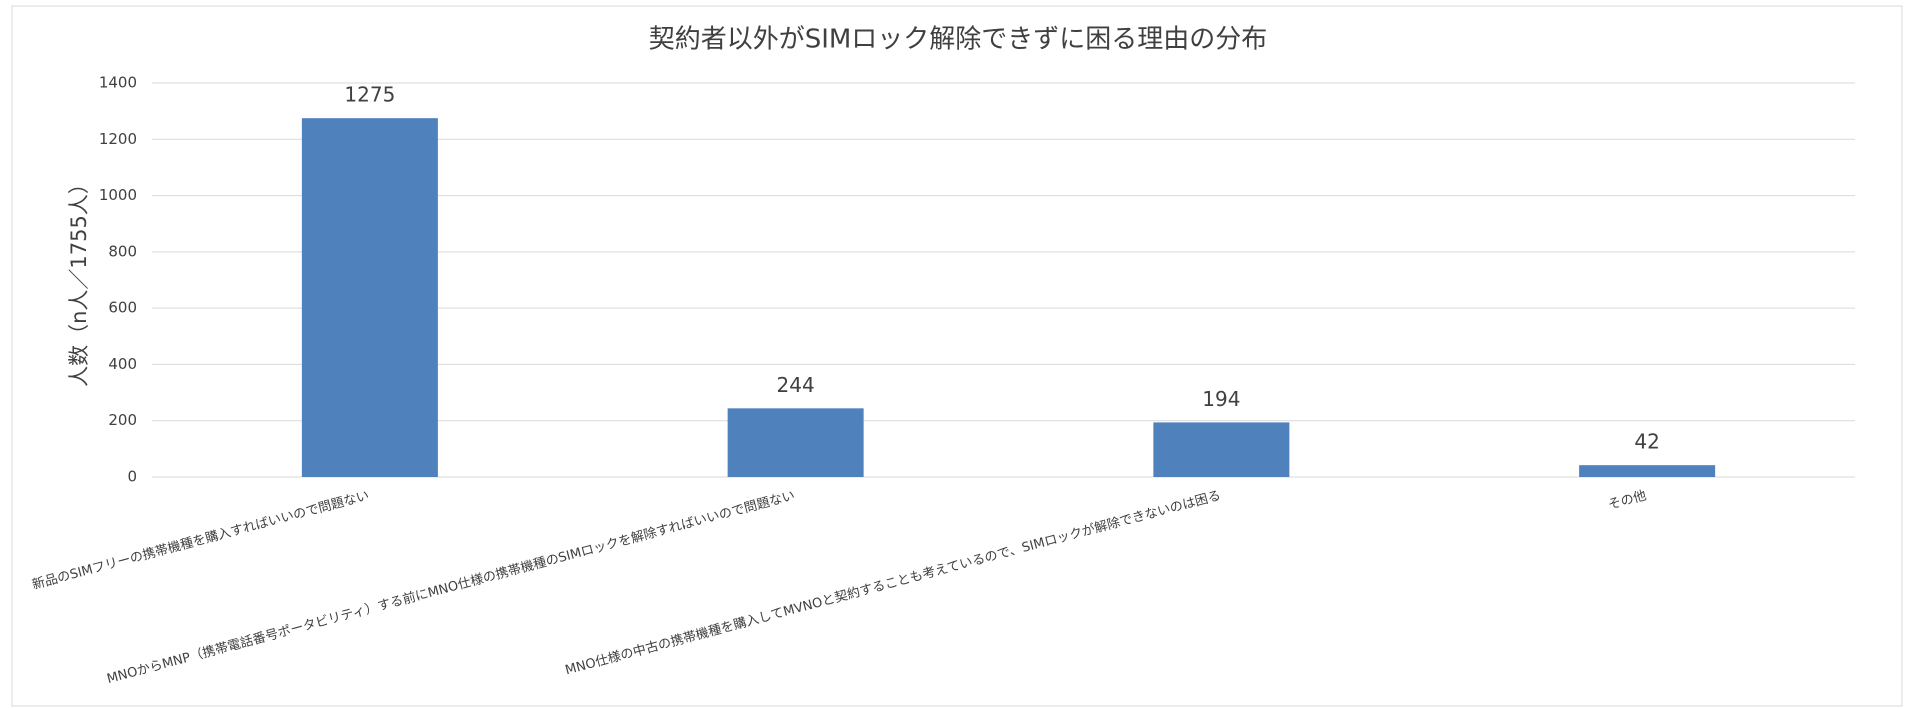 The image size is (1907, 708). I want to click on y-tick-label: 600, so click(122, 308).